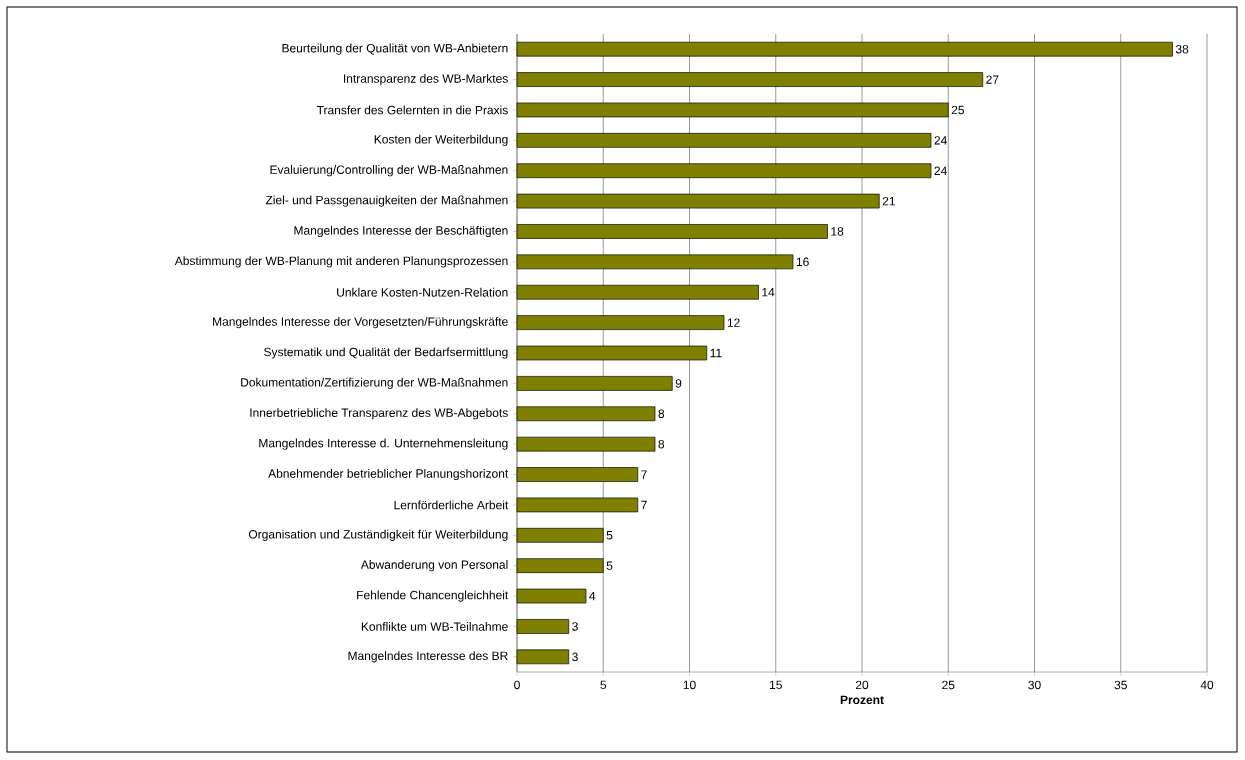 This screenshot has width=1245, height=760. Describe the element at coordinates (434, 626) in the screenshot. I see `y-tick-label: Konflikte um WB-Teilnahme` at that location.